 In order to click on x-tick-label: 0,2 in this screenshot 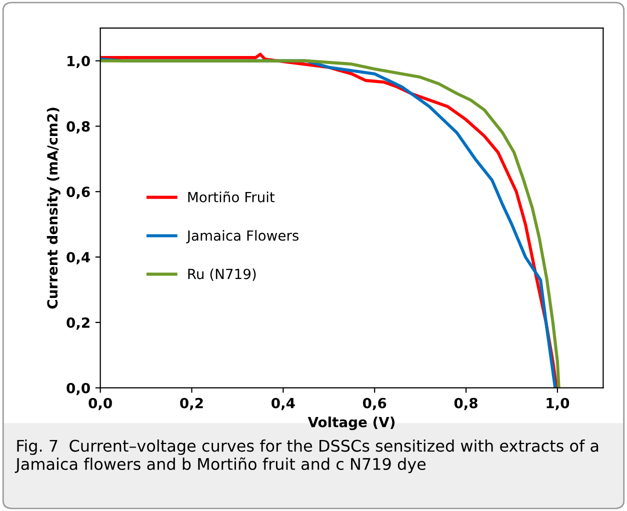, I will do `click(191, 404)`.